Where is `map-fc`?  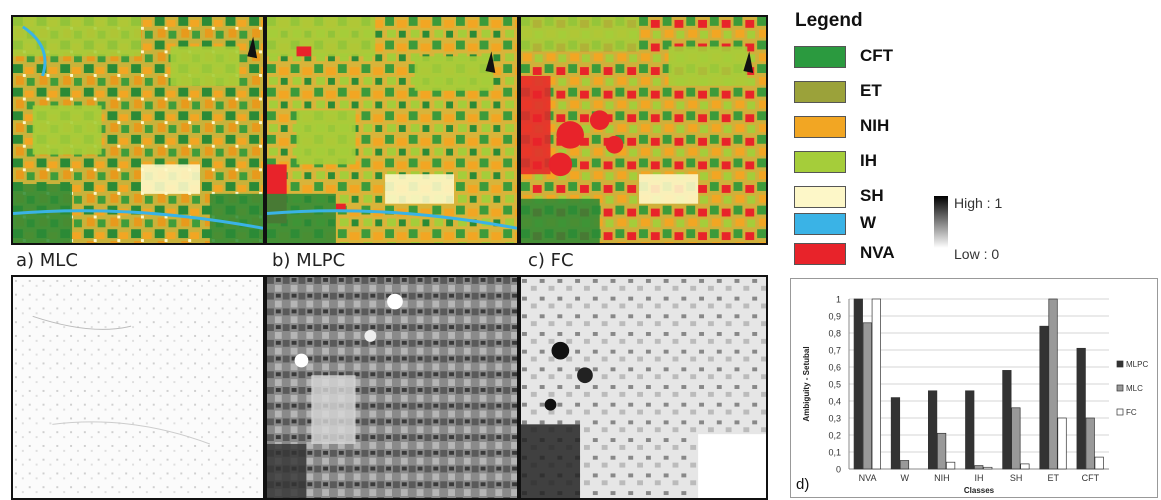 map-fc is located at coordinates (643, 130).